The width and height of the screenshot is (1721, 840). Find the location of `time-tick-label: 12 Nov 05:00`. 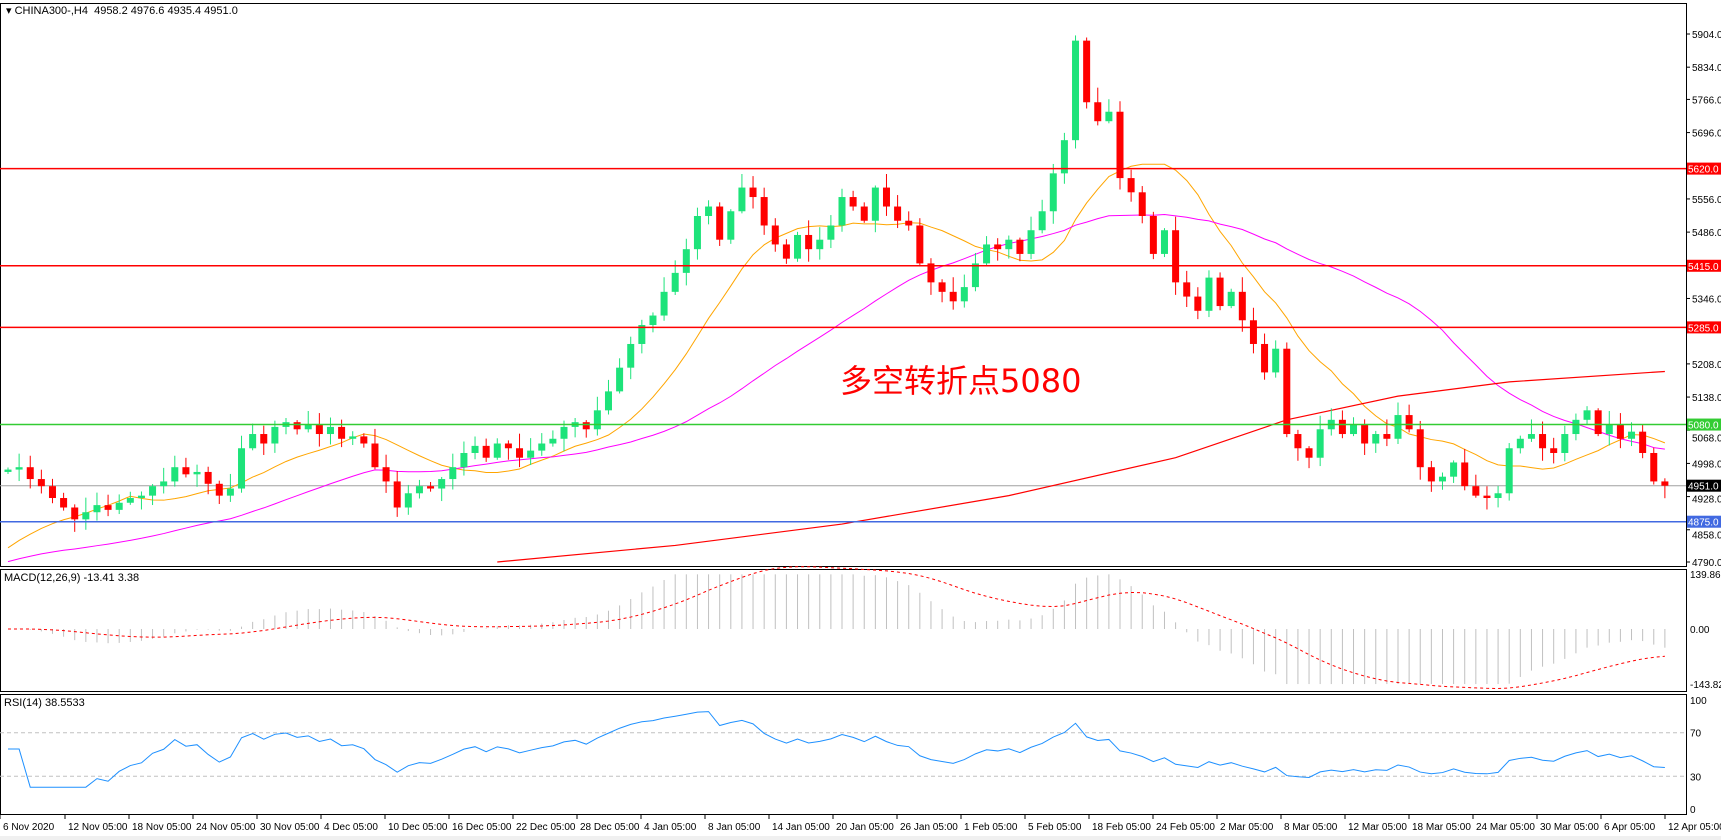

time-tick-label: 12 Nov 05:00 is located at coordinates (98, 827).